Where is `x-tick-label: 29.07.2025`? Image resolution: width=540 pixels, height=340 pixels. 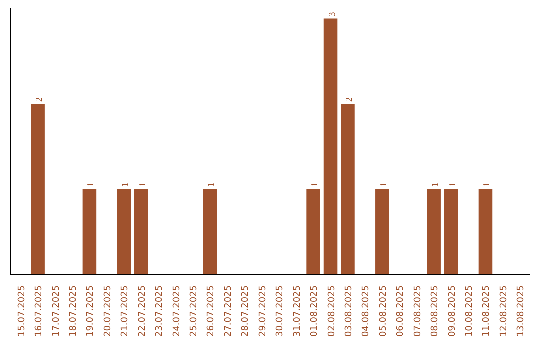
x-tick-label: 29.07.2025 is located at coordinates (263, 312).